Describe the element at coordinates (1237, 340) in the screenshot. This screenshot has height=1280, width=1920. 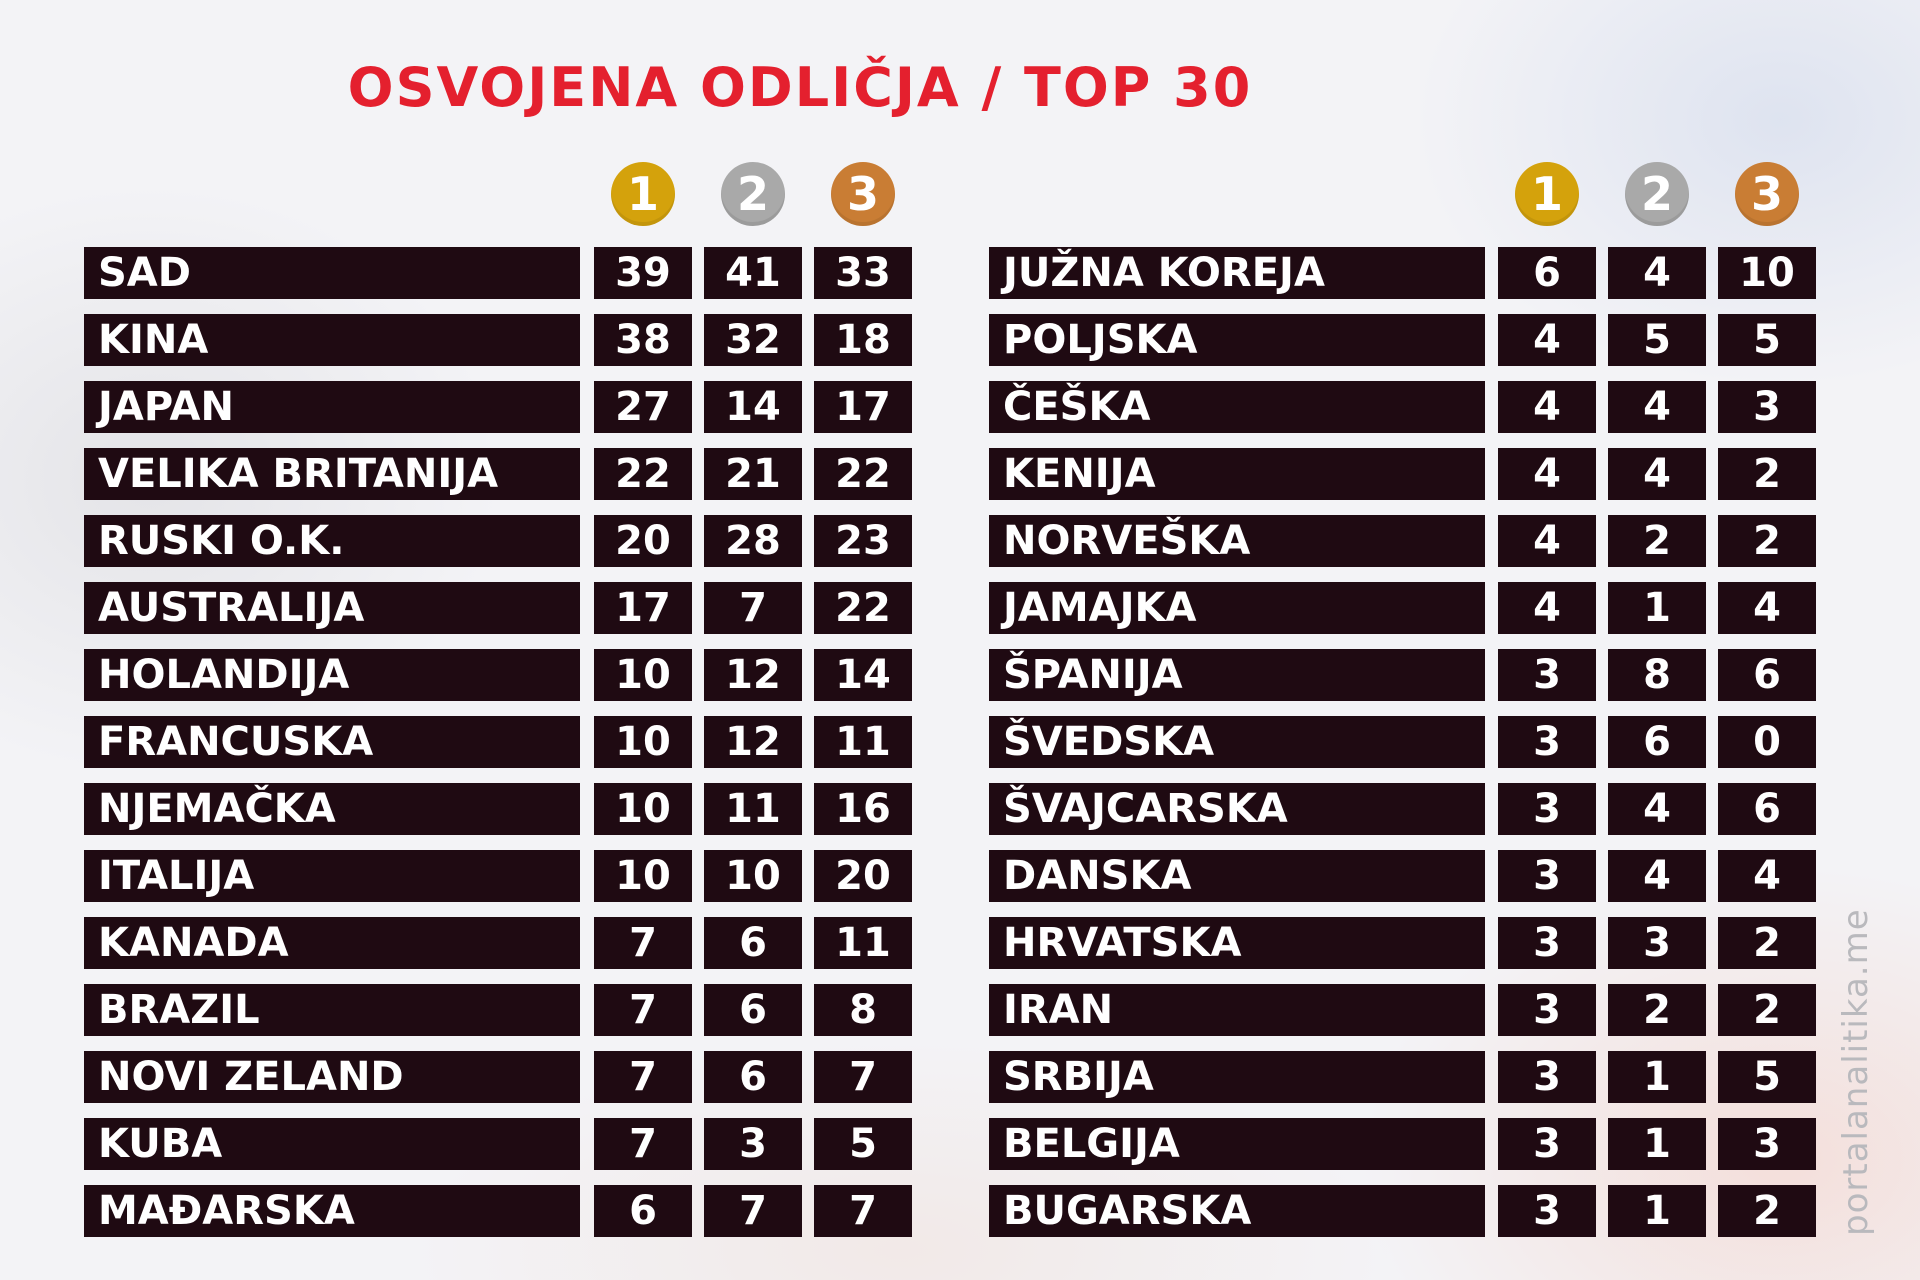
I see `country-name: POLJSKA` at that location.